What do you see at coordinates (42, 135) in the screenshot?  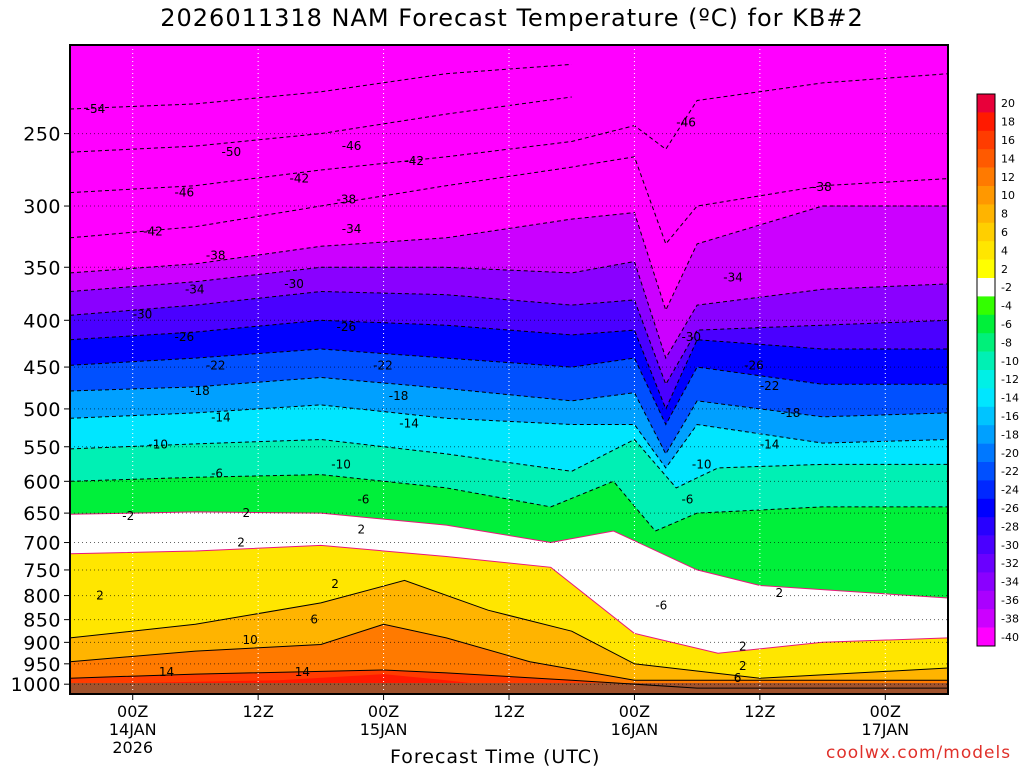 I see `y-tick-label: 250` at bounding box center [42, 135].